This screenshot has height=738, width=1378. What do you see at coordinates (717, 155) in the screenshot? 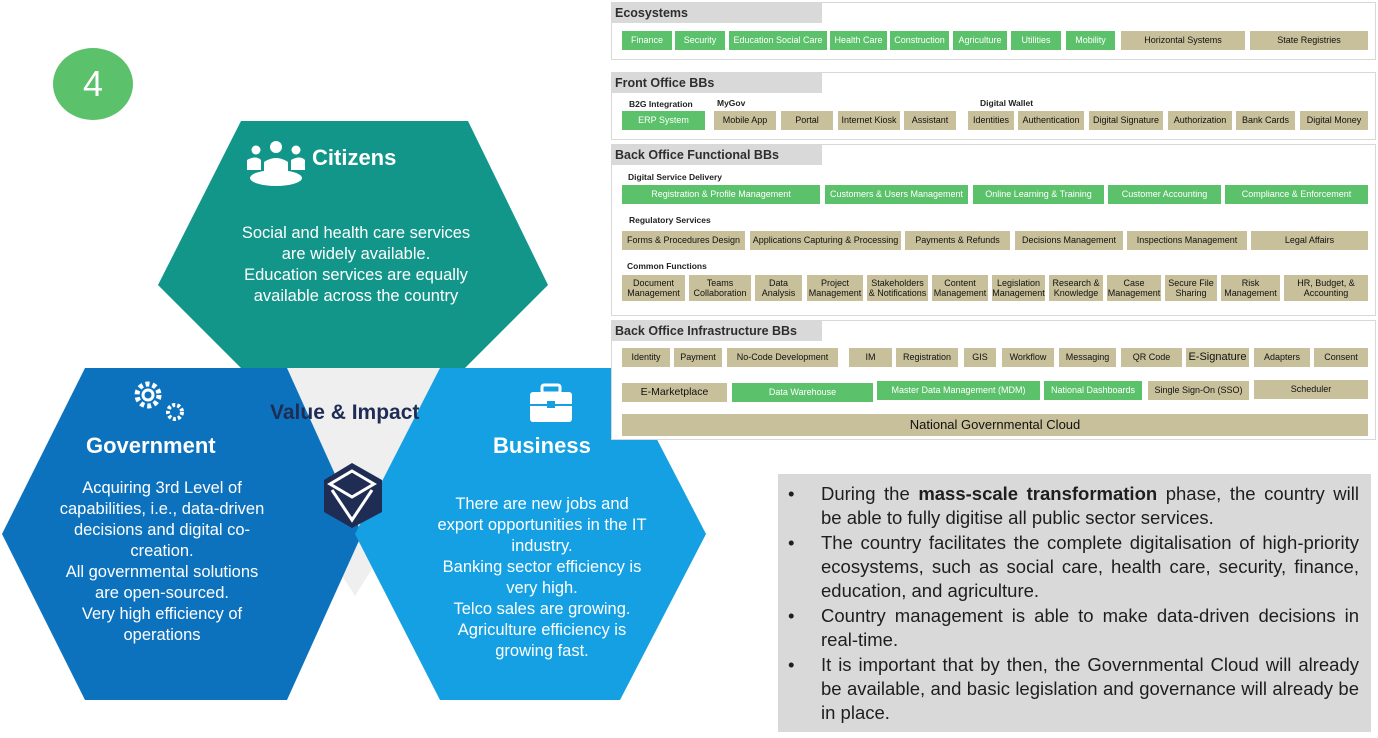
I see `back-office-functional-title: Back Office Functional BBs` at bounding box center [717, 155].